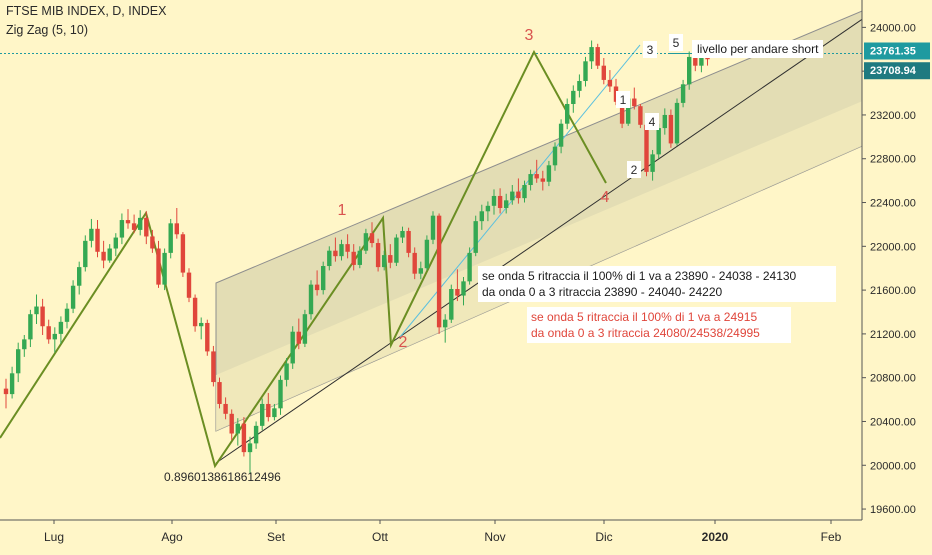 Image resolution: width=932 pixels, height=555 pixels. What do you see at coordinates (603, 537) in the screenshot?
I see `time-tick-label: Dic` at bounding box center [603, 537].